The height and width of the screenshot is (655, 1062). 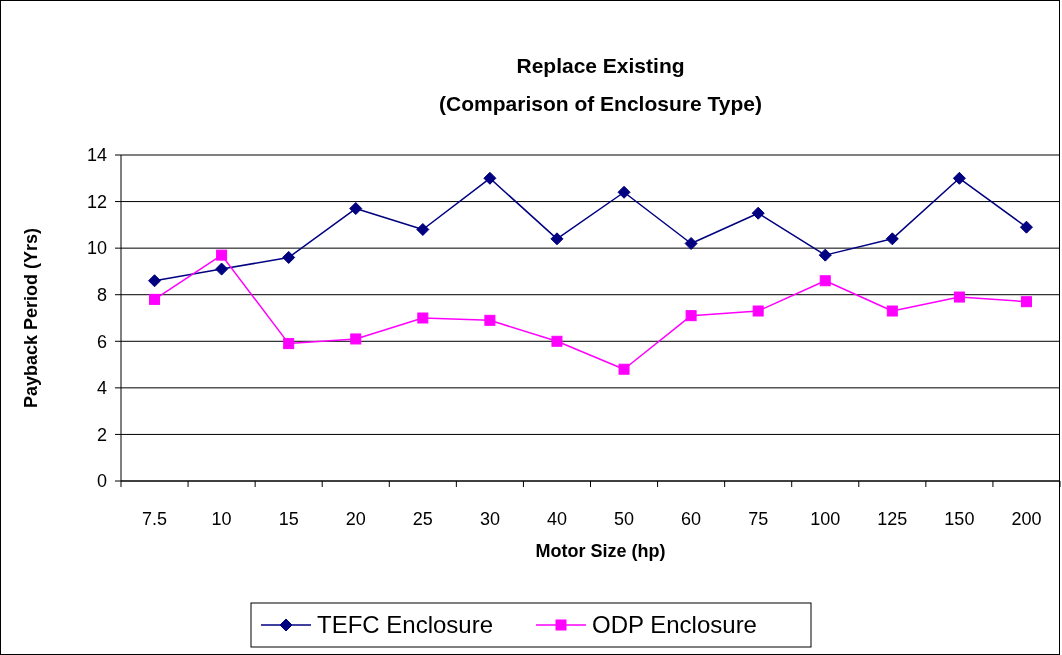 What do you see at coordinates (624, 519) in the screenshot?
I see `x-tick-label: 50` at bounding box center [624, 519].